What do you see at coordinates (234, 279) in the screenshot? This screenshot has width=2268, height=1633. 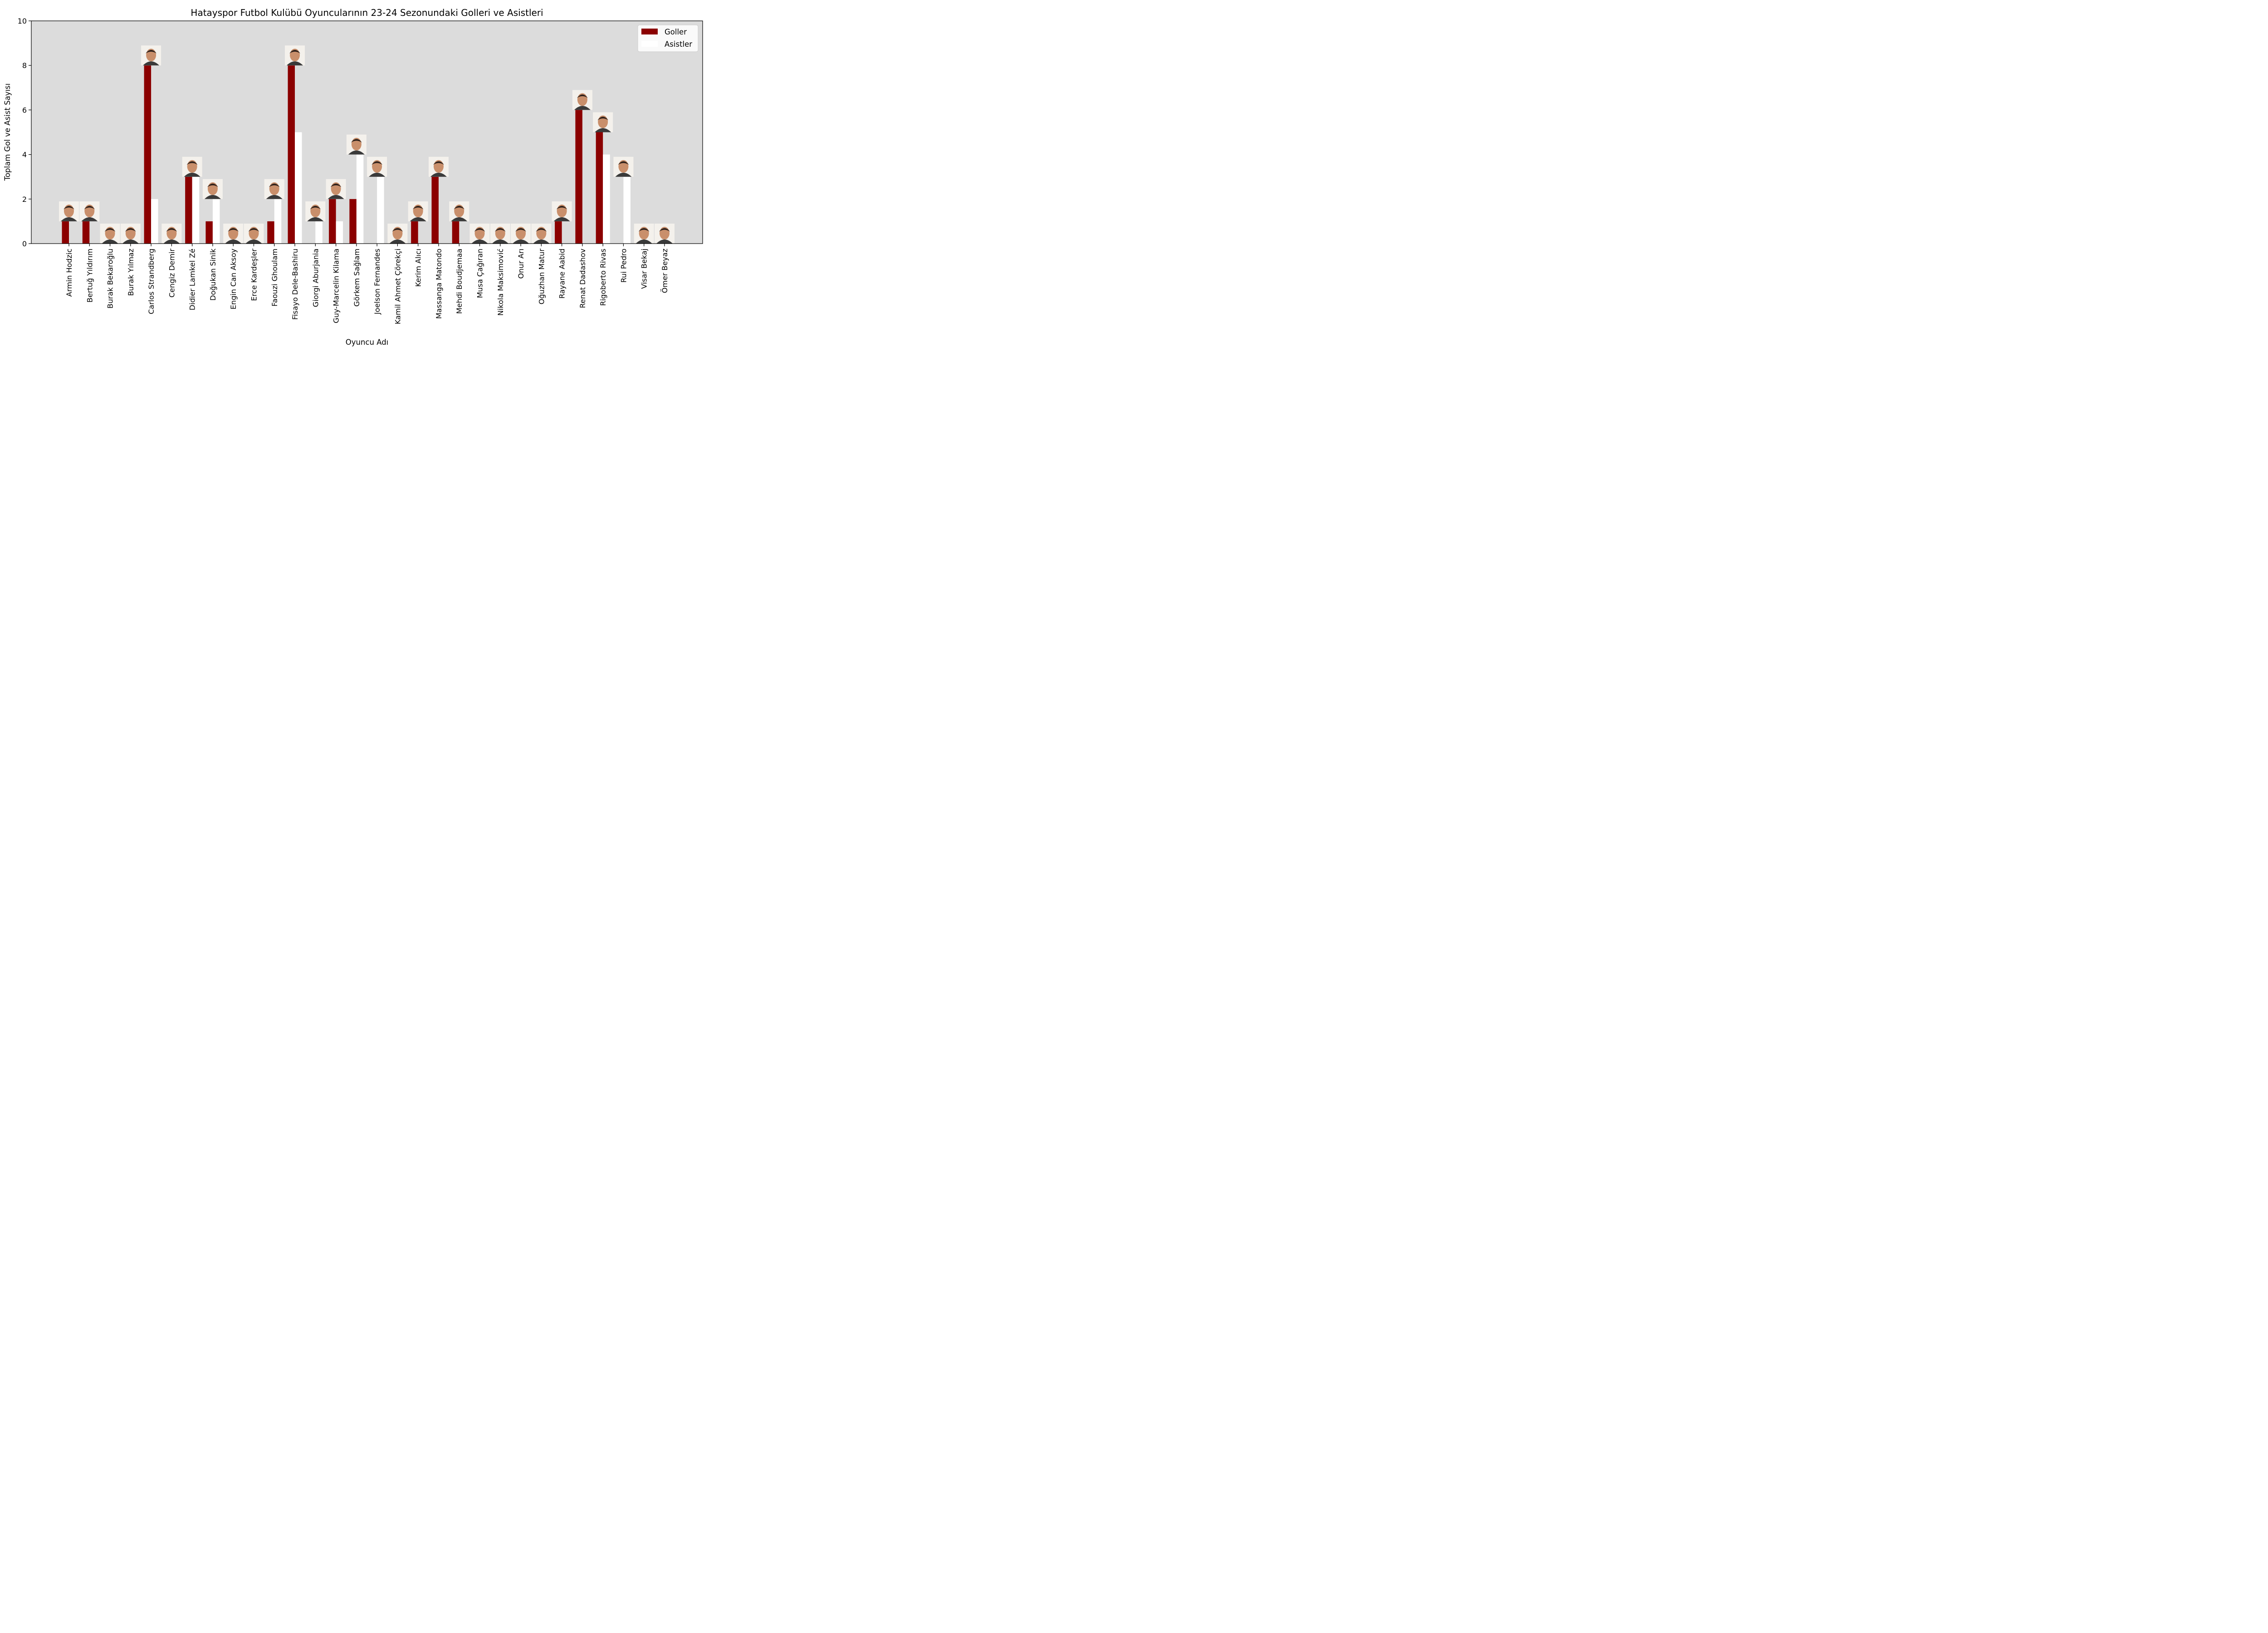 I see `x-tick-label-8: Engin Can Aksoy` at bounding box center [234, 279].